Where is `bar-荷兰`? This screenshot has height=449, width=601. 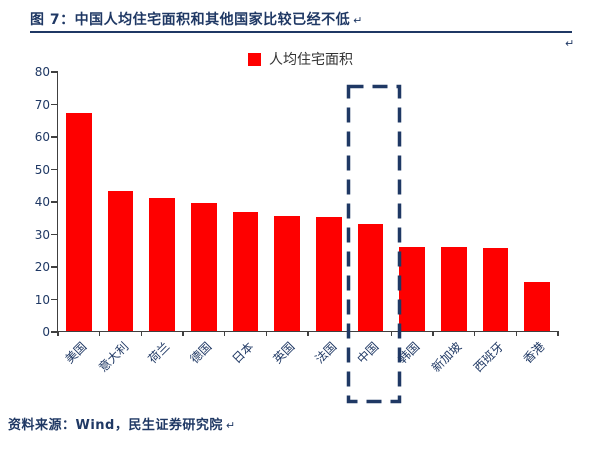 bar-荷兰 is located at coordinates (162, 264).